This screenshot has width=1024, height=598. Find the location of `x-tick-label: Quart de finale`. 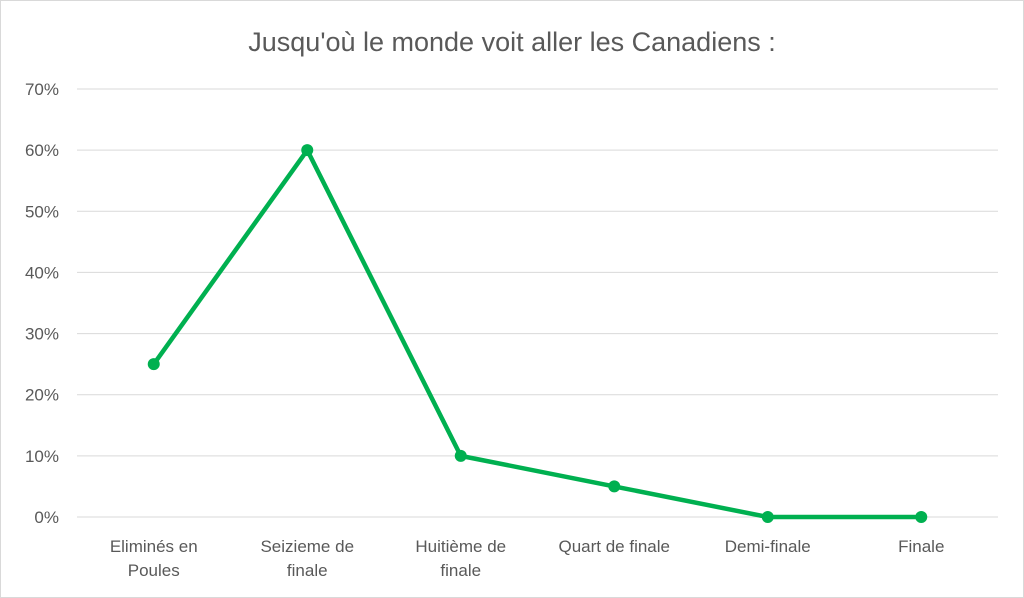

x-tick-label: Quart de finale is located at coordinates (614, 546).